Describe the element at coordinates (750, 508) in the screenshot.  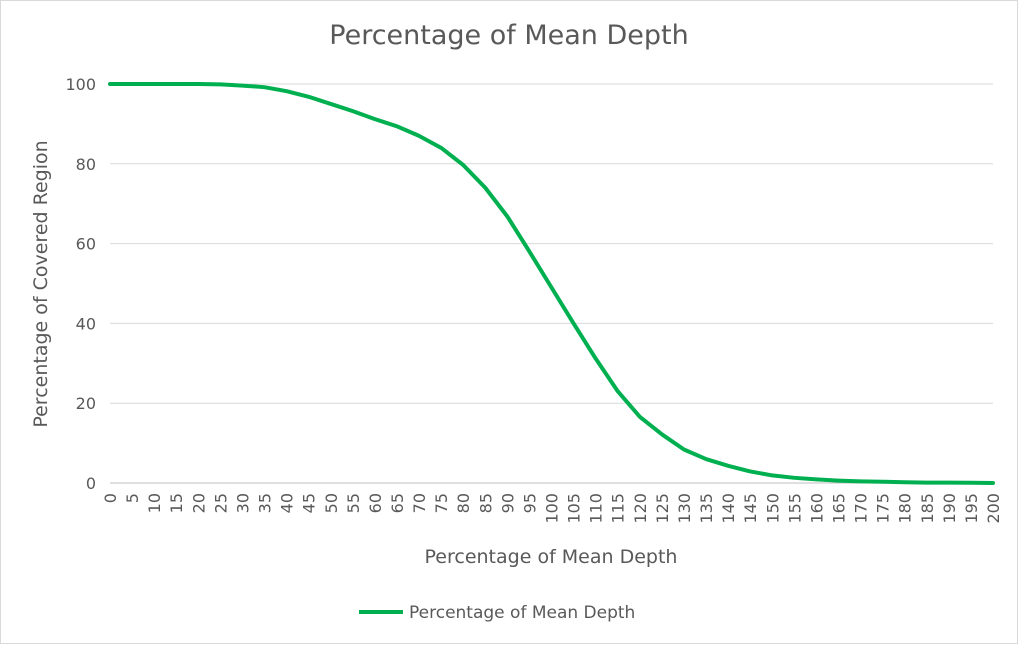
I see `x-tick-label: 145` at that location.